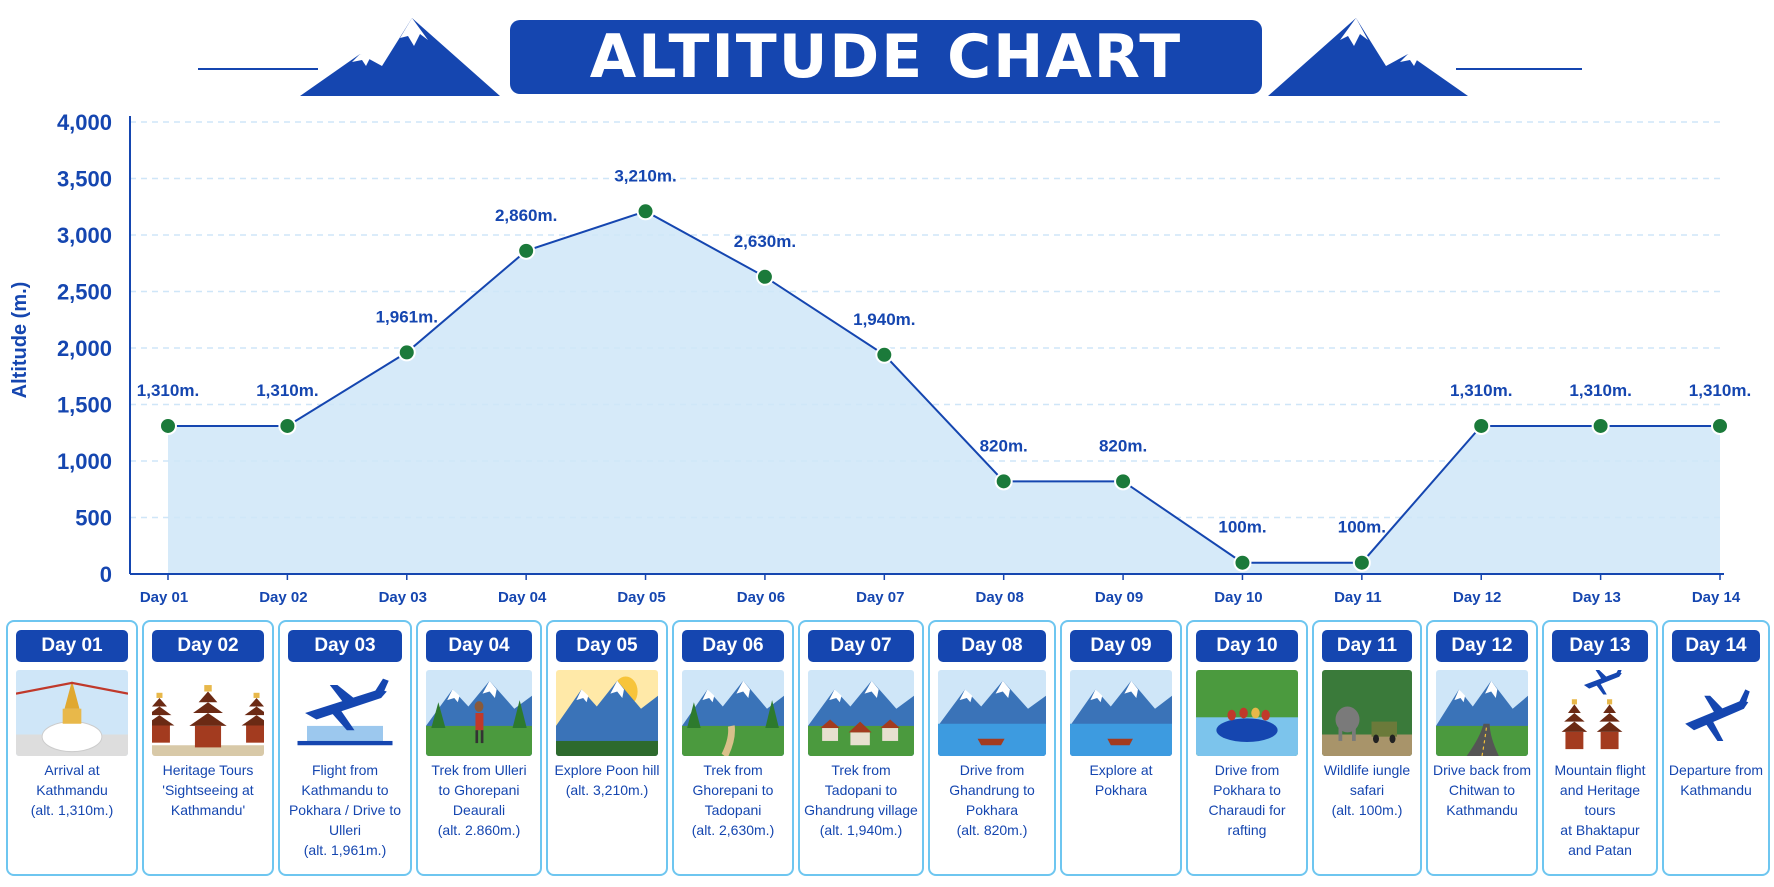  What do you see at coordinates (1367, 646) in the screenshot?
I see `card-day-label: Day 11` at bounding box center [1367, 646].